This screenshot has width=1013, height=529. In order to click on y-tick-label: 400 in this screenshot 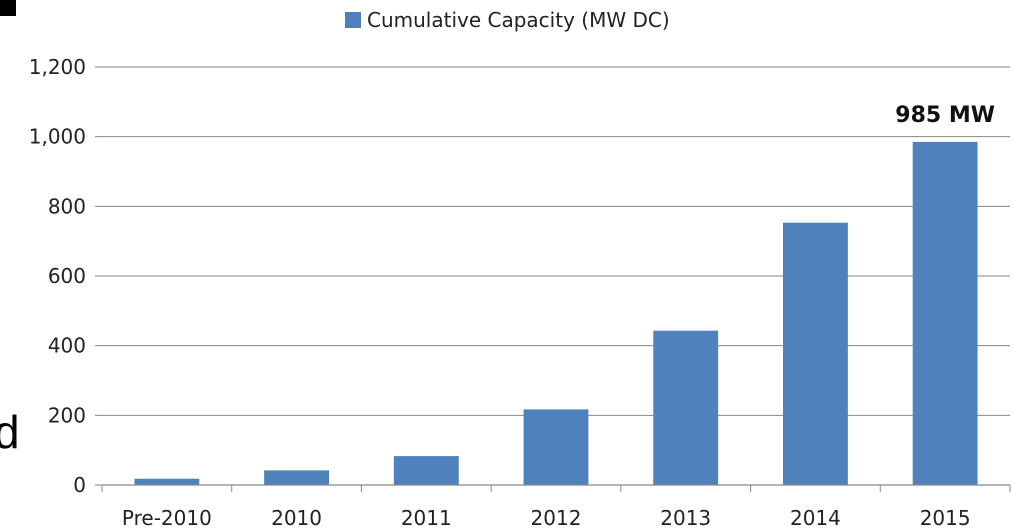, I will do `click(67, 346)`.